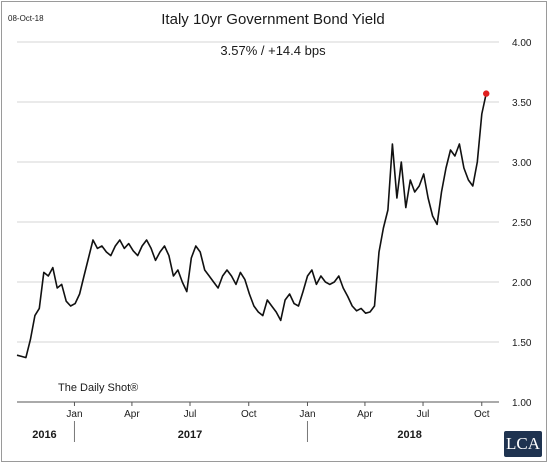  Describe the element at coordinates (261, 422) in the screenshot. I see `x-axis: Jan Apr Jul Oct Jan Apr Jul Oct 2016 2017 2018` at that location.